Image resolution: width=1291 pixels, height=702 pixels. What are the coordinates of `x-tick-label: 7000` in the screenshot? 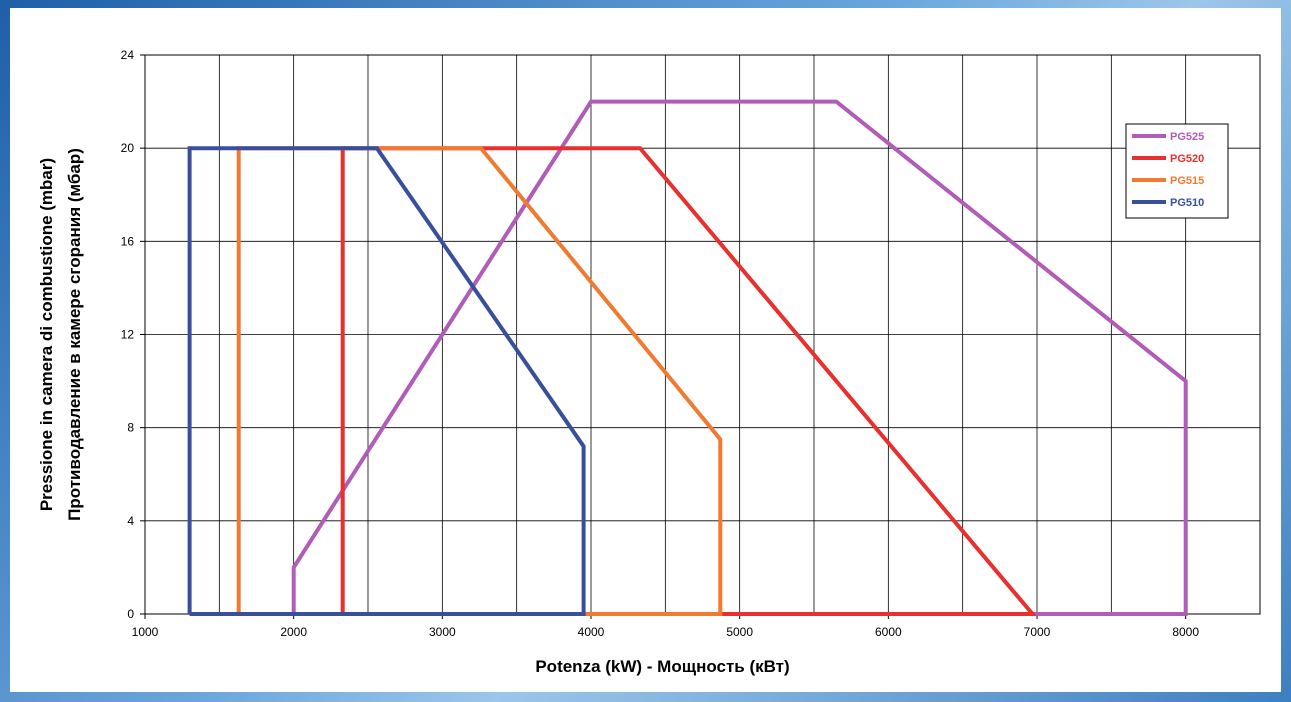 It's located at (1037, 632).